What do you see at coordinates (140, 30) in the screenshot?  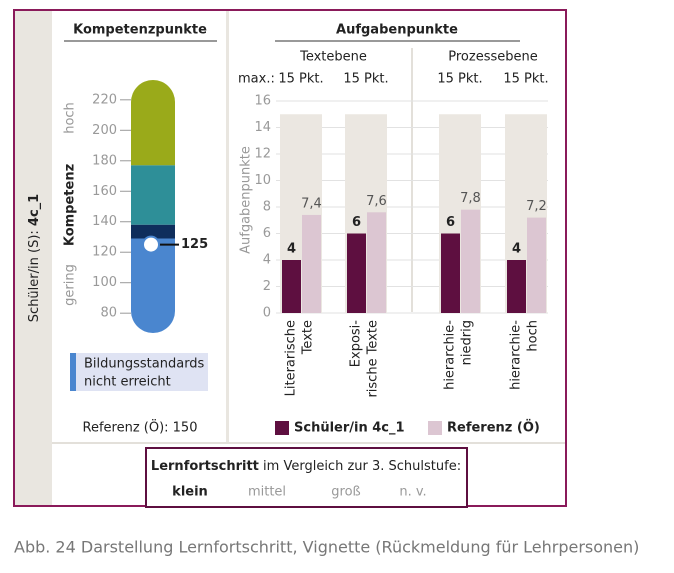 I see `panel-title: Kompetenzpunkte` at bounding box center [140, 30].